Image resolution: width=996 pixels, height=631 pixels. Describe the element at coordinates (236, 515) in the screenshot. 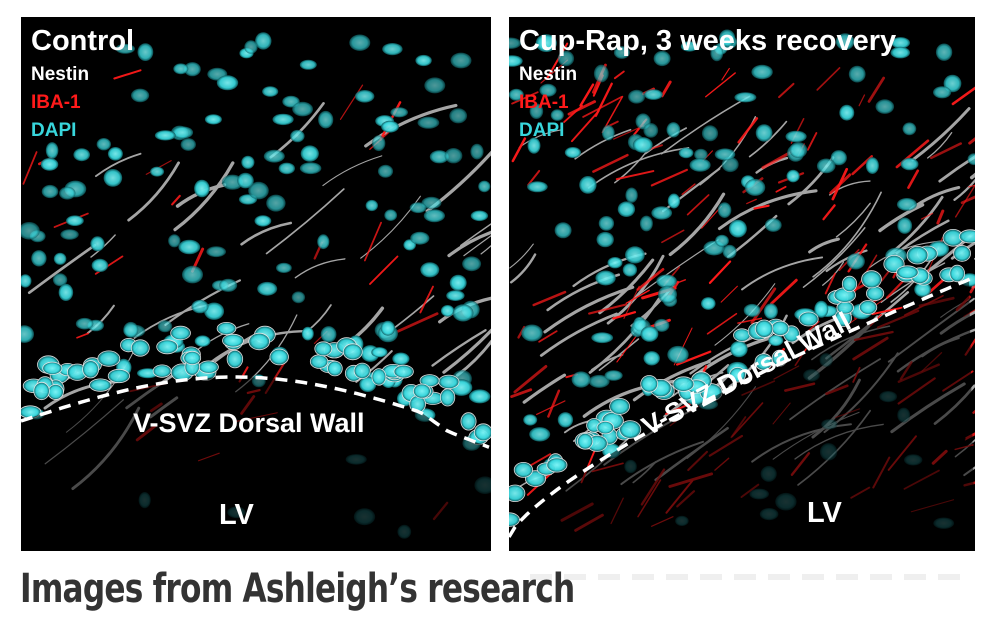

I see `lv-label-left: LV` at that location.